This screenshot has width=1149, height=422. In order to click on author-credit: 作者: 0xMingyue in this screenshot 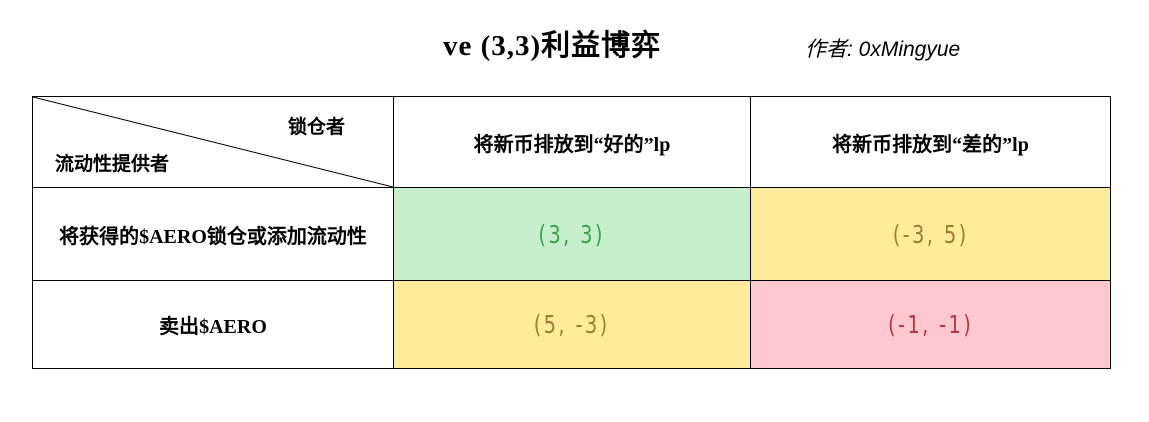, I will do `click(883, 49)`.